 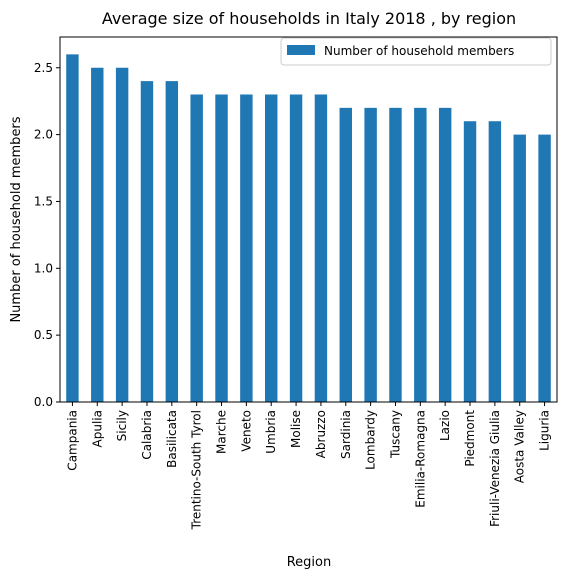 I want to click on y-tick-label: 2.5, so click(x=43, y=68).